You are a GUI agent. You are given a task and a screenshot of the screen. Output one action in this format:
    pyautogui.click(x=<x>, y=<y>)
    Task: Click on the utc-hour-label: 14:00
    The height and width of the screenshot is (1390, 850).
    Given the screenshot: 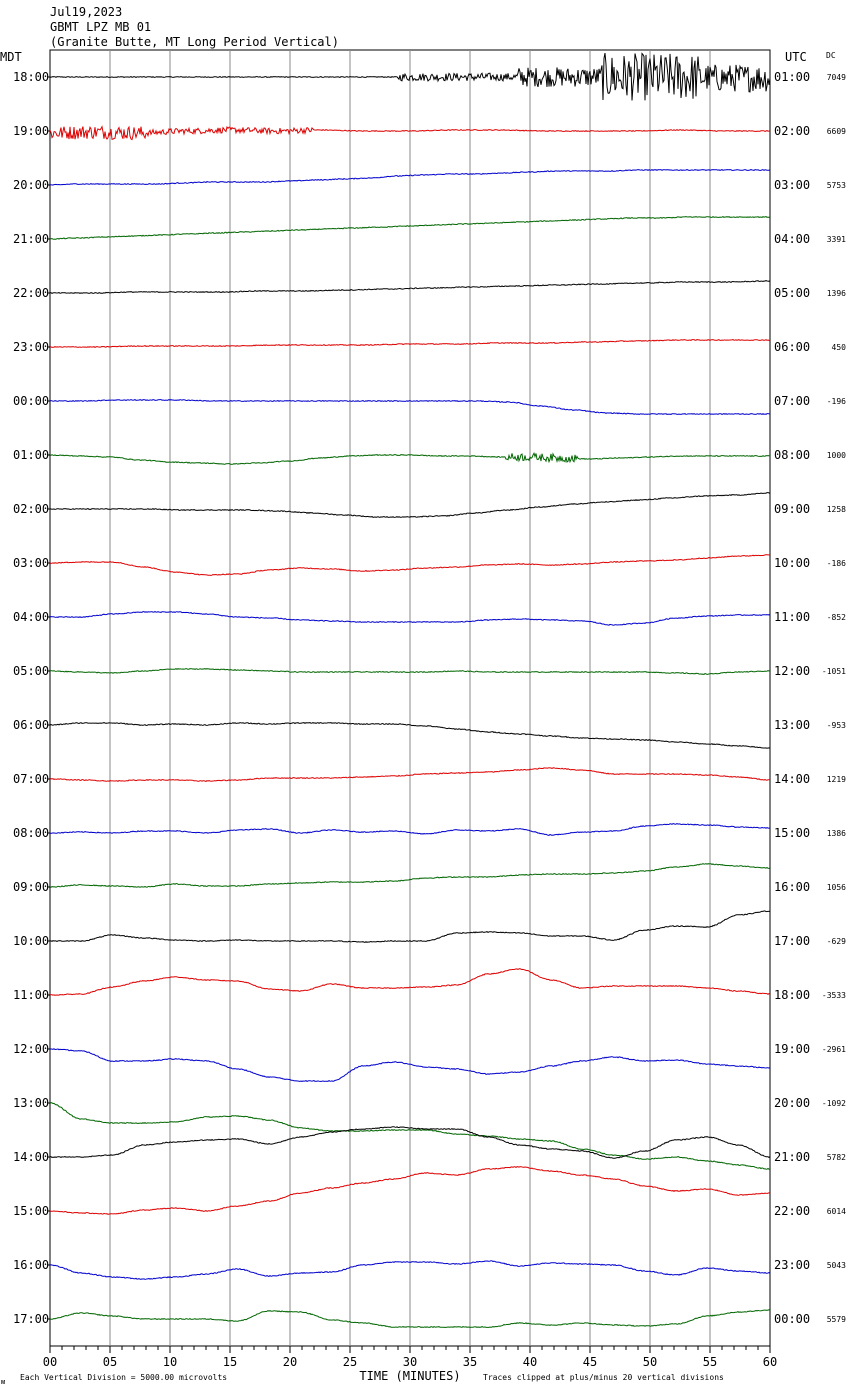 What is the action you would take?
    pyautogui.click(x=792, y=779)
    